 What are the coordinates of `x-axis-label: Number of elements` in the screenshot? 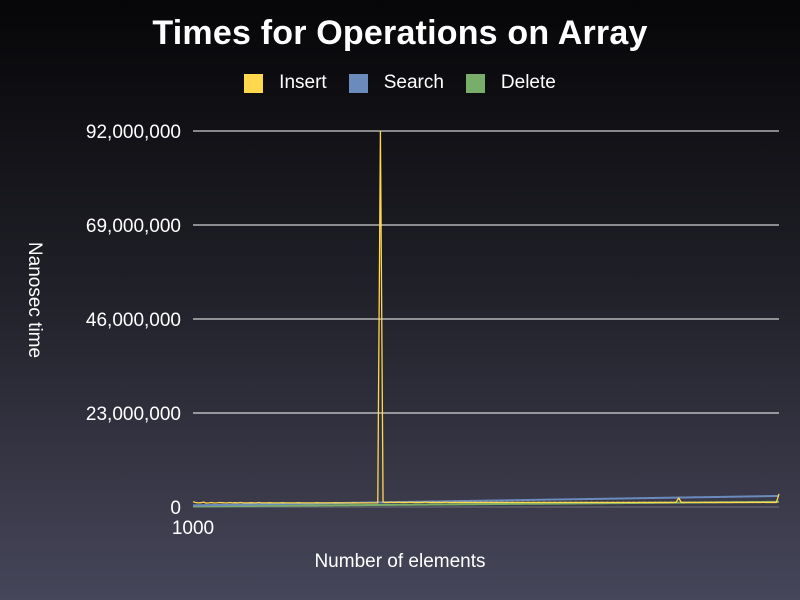 It's located at (400, 561).